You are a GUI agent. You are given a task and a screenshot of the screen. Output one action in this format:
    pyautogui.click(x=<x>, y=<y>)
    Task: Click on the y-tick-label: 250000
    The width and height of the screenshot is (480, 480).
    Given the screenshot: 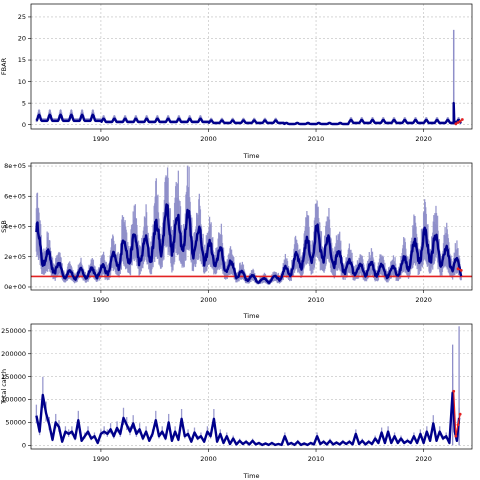 What is the action you would take?
    pyautogui.click(x=13, y=331)
    